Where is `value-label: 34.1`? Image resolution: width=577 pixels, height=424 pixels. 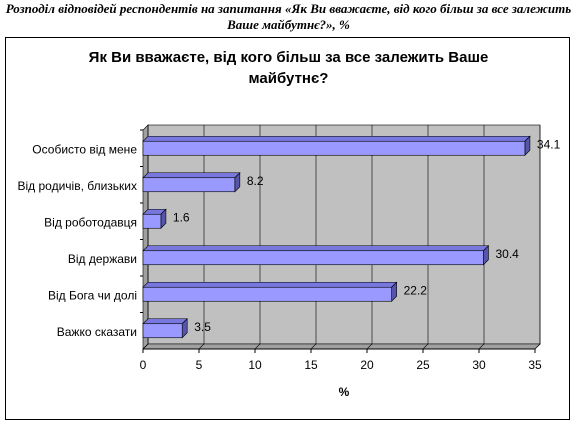 value-label: 34.1 is located at coordinates (549, 144).